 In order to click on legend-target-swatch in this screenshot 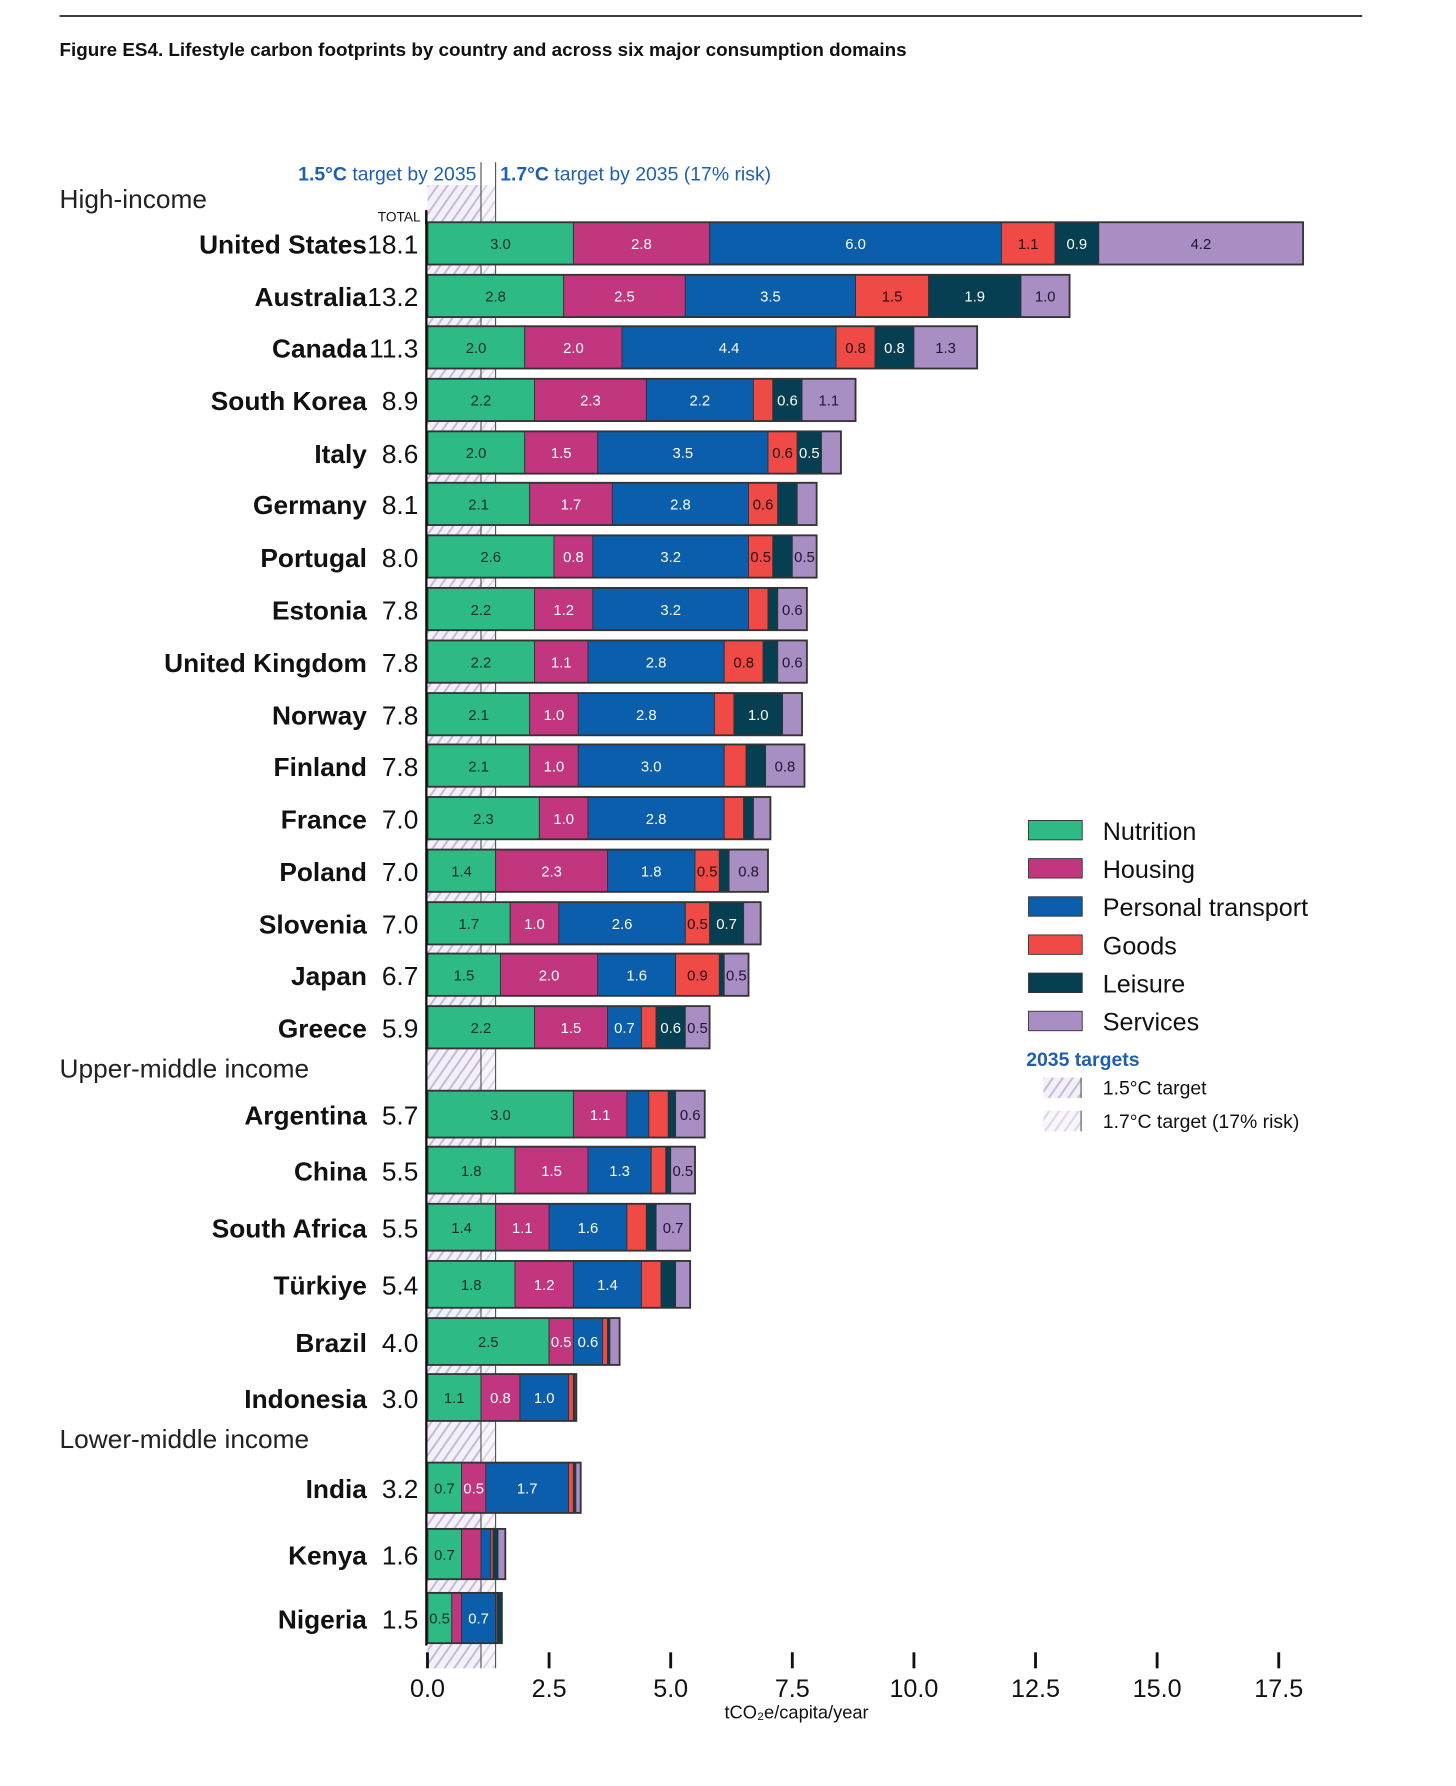, I will do `click(1062, 1088)`.